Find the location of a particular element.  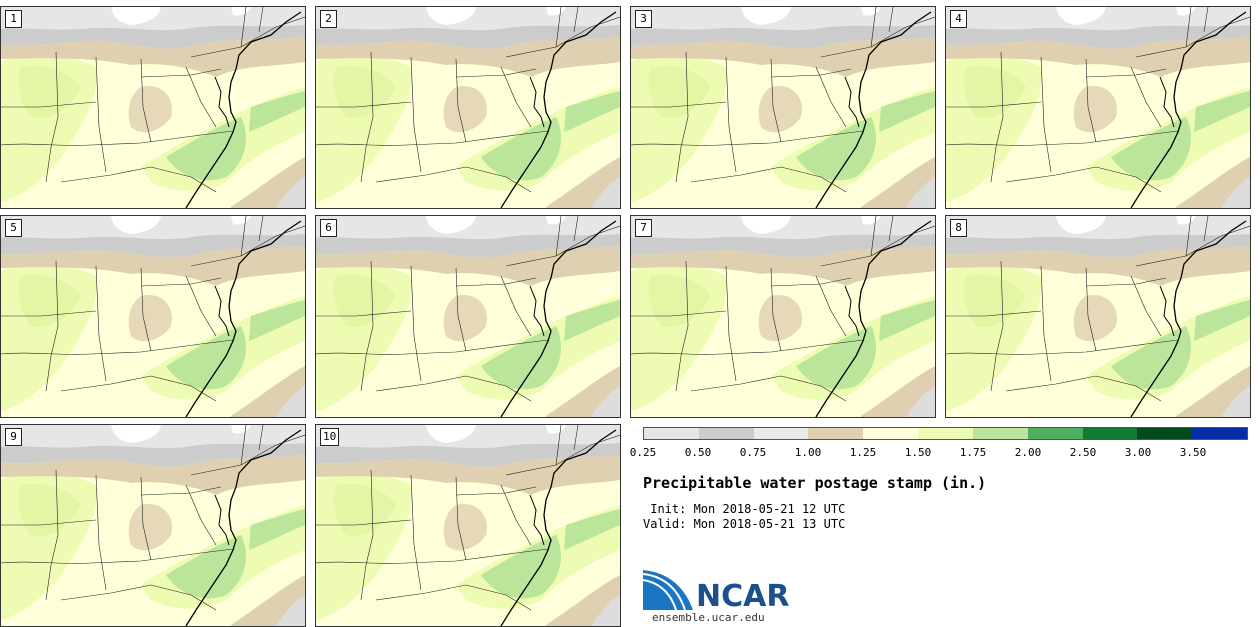

member-label: 7 is located at coordinates (643, 228).